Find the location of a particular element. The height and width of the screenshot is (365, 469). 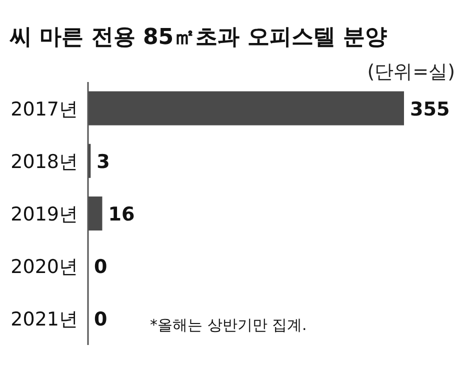

y-tick-label: 2021년 is located at coordinates (44, 319).